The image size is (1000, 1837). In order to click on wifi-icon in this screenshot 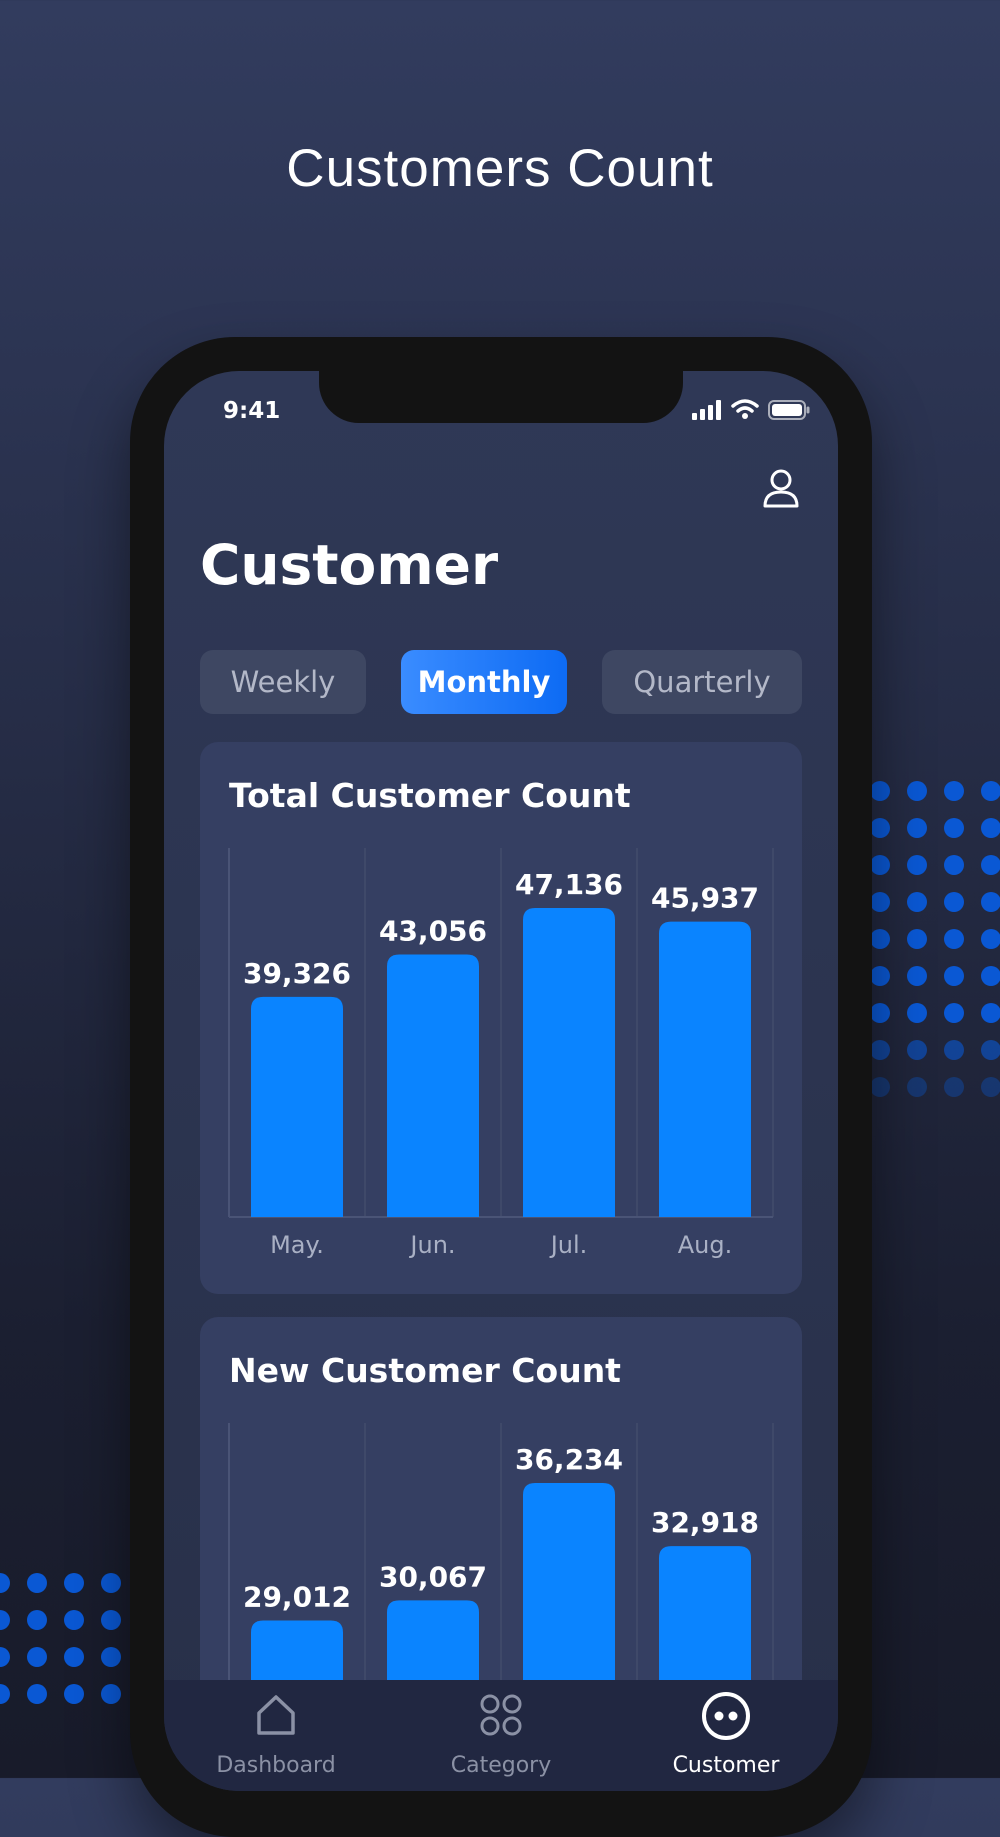, I will do `click(745, 409)`.